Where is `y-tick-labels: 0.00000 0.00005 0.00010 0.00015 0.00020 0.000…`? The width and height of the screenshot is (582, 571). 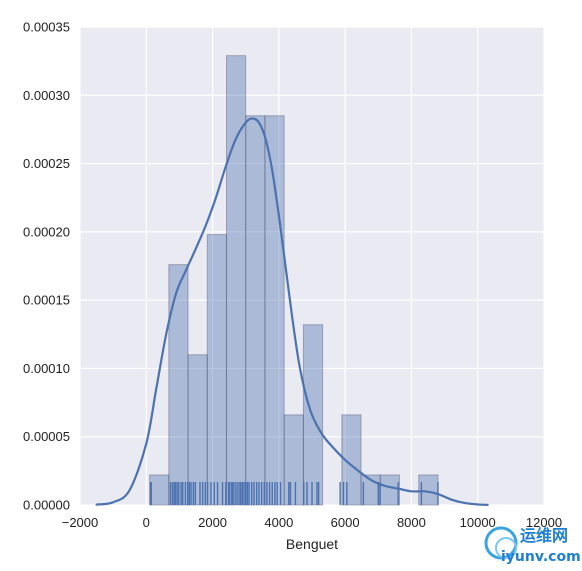
y-tick-labels: 0.00000 0.00005 0.00010 0.00015 0.00020 0.000… is located at coordinates (46, 266).